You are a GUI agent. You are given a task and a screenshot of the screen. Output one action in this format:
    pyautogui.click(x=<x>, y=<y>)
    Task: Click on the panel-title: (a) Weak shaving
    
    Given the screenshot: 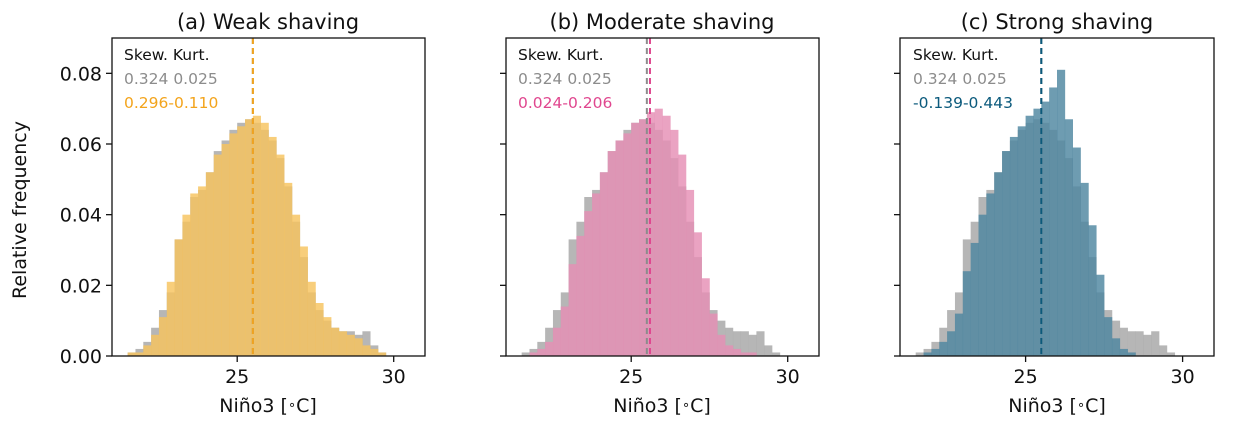 What is the action you would take?
    pyautogui.click(x=268, y=22)
    